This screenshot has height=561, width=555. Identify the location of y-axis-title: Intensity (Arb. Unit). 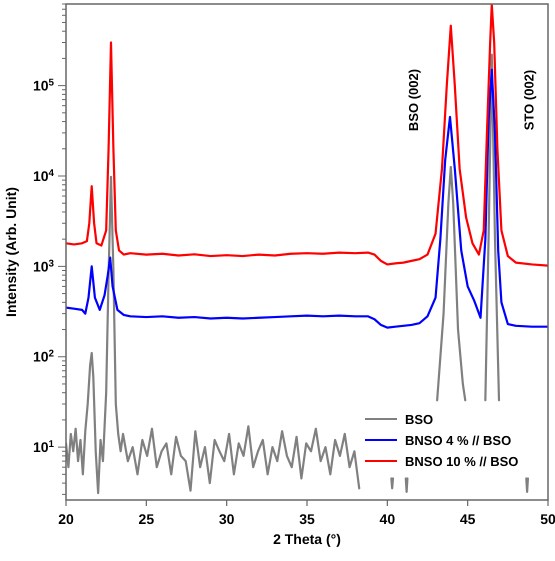
(11, 252).